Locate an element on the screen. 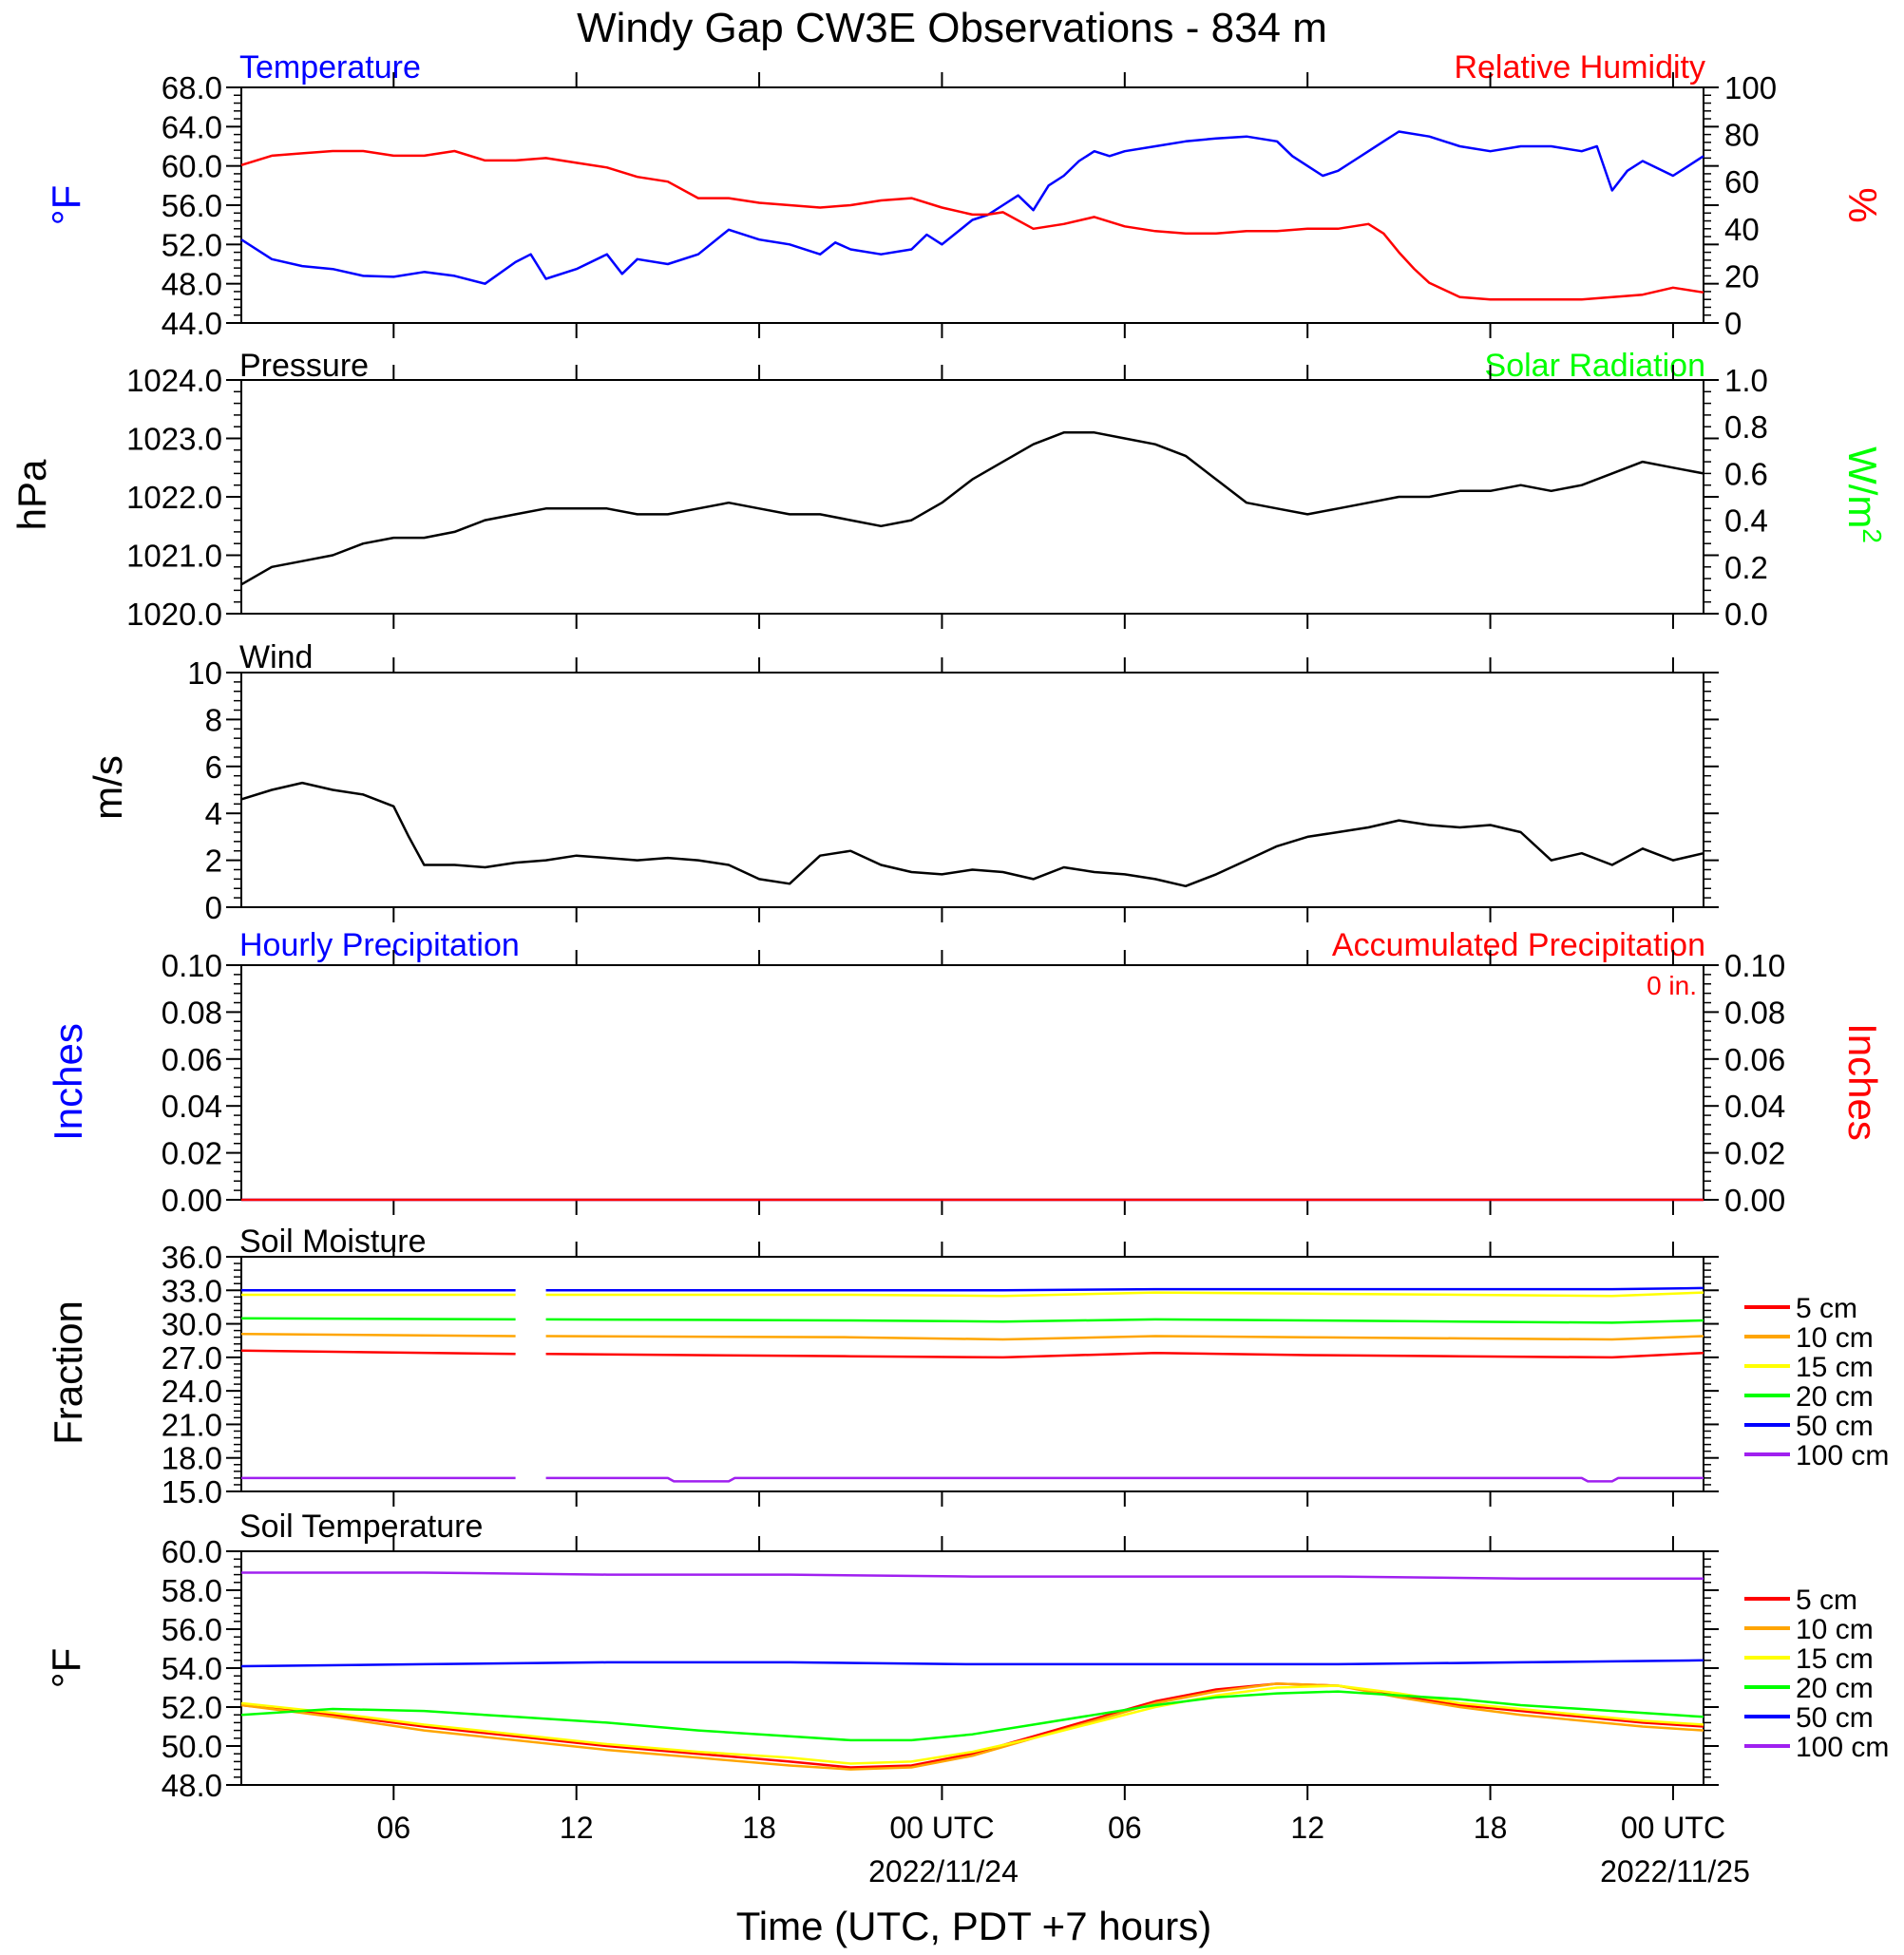 Image resolution: width=1904 pixels, height=1955 pixels. y-tick-label: 1021.0 is located at coordinates (174, 556).